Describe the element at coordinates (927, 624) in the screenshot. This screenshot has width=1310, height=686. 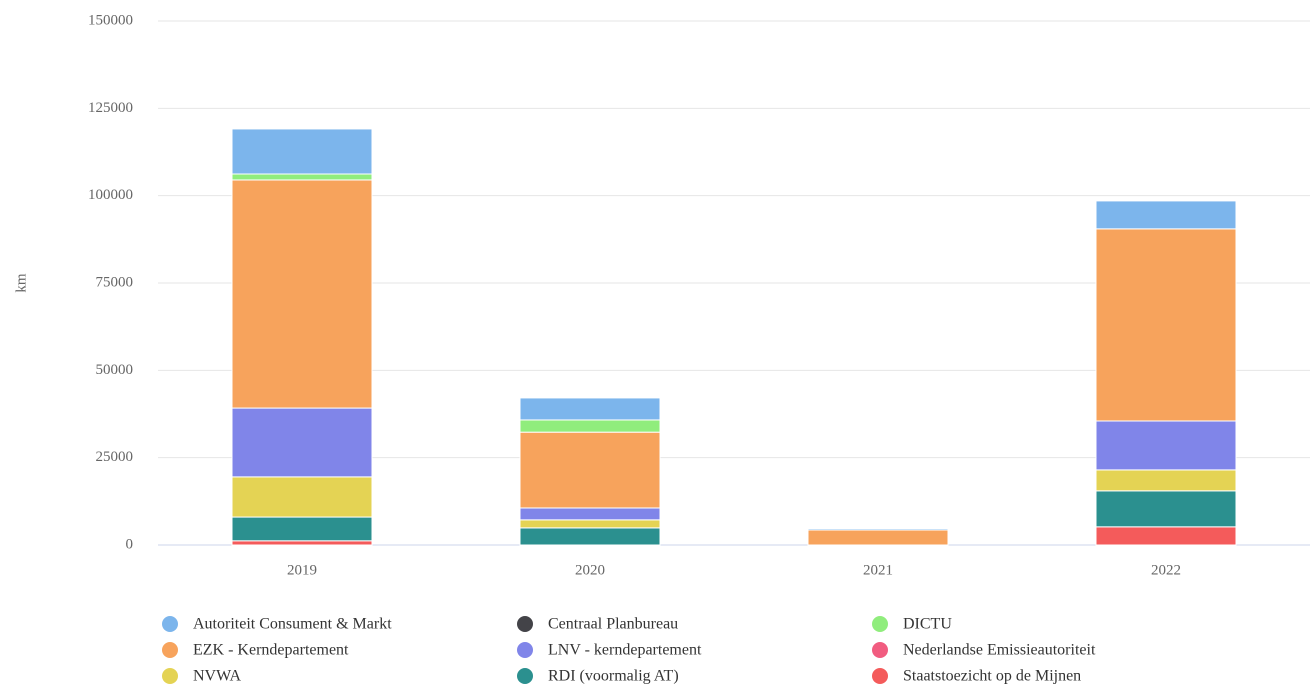
I see `legend-label: DICTU` at that location.